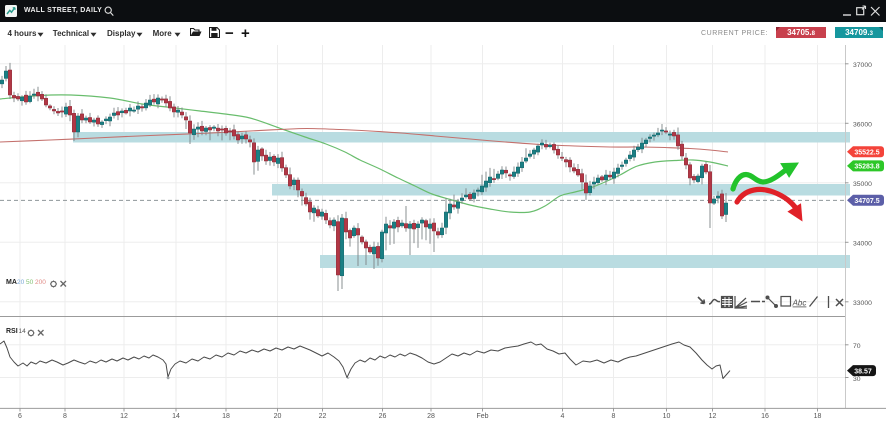 The image size is (886, 422). What do you see at coordinates (12, 331) in the screenshot?
I see `svg-text: RSI` at bounding box center [12, 331].